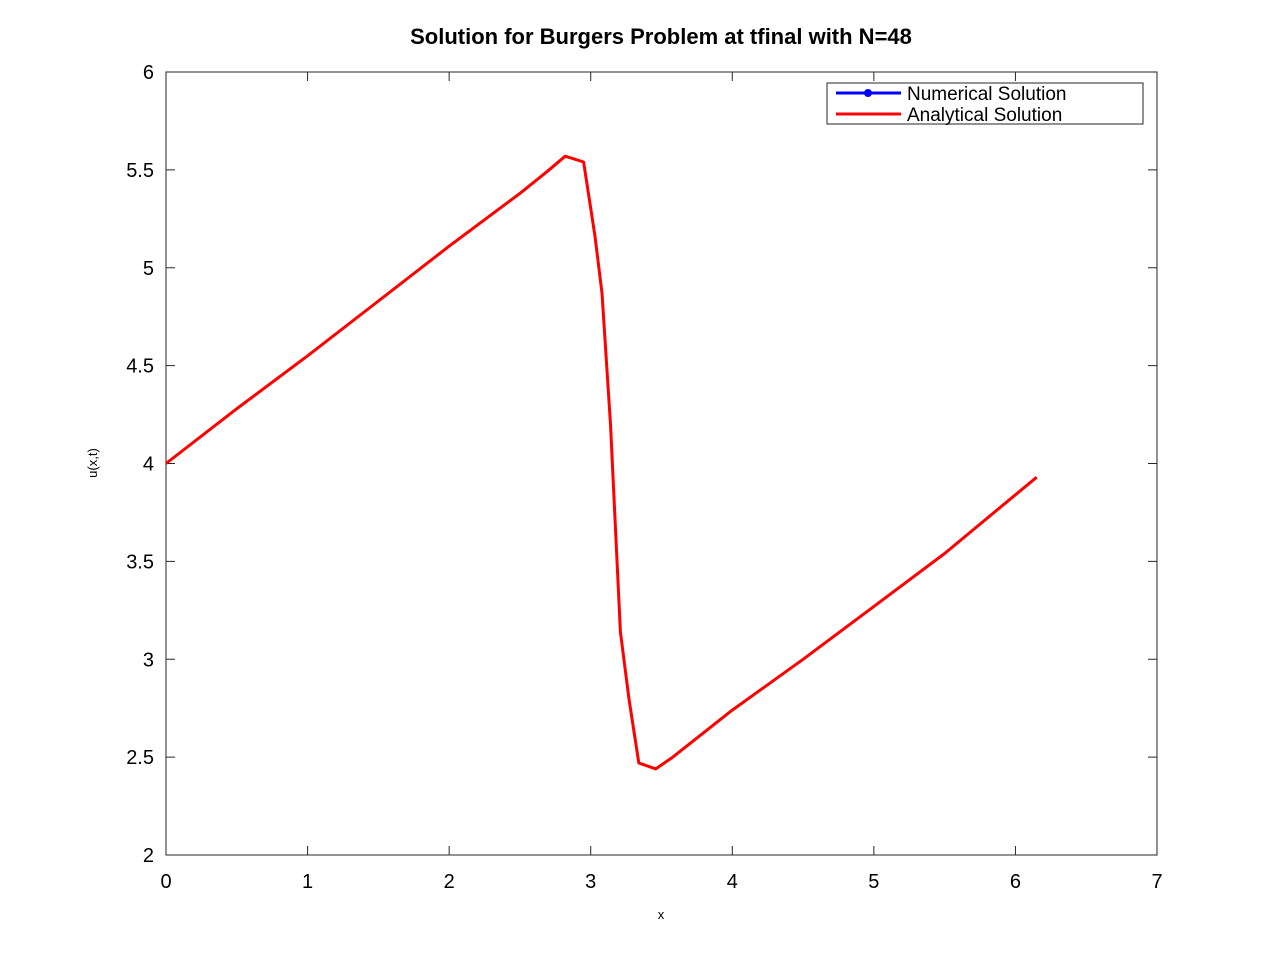  What do you see at coordinates (661, 914) in the screenshot?
I see `x-axis-label: x` at bounding box center [661, 914].